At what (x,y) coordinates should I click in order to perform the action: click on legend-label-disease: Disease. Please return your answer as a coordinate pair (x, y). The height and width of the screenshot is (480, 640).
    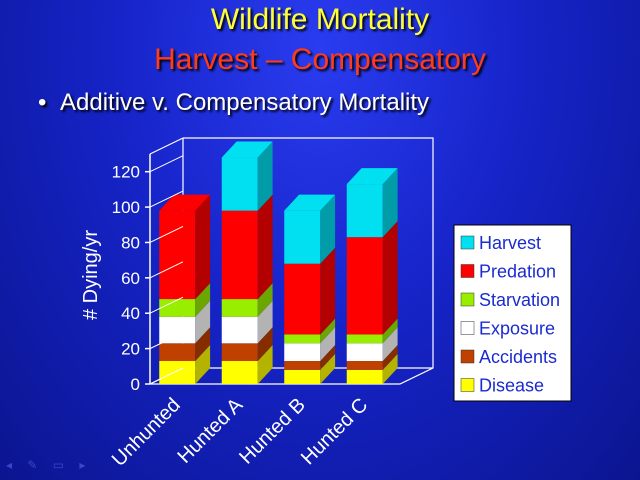
    Looking at the image, I should click on (511, 386).